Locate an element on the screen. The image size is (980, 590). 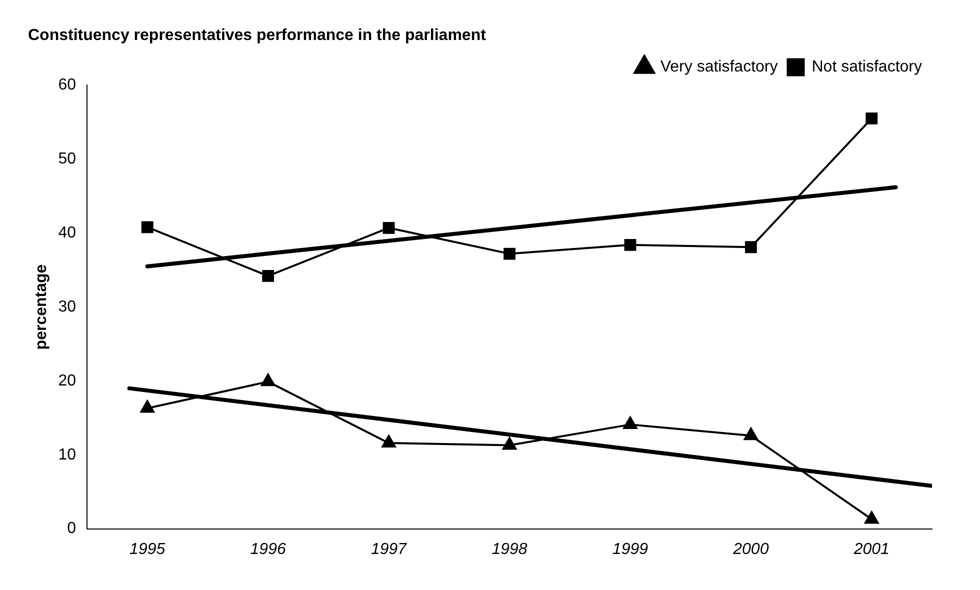
x-tick-label: 1997 is located at coordinates (389, 549).